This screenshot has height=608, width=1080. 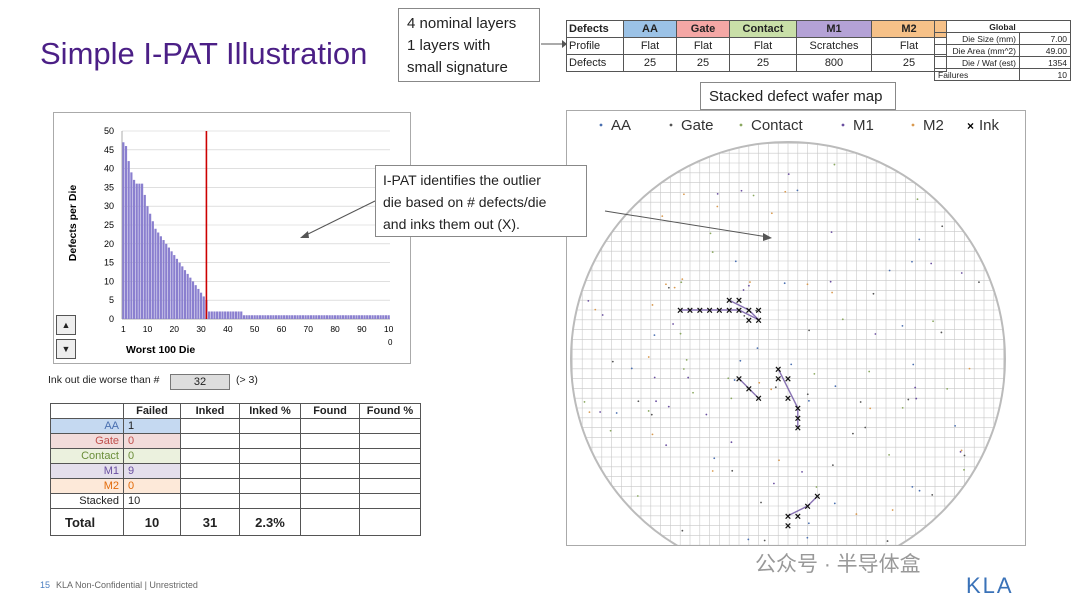 What do you see at coordinates (109, 187) in the screenshot?
I see `y-tick-label: 35` at bounding box center [109, 187].